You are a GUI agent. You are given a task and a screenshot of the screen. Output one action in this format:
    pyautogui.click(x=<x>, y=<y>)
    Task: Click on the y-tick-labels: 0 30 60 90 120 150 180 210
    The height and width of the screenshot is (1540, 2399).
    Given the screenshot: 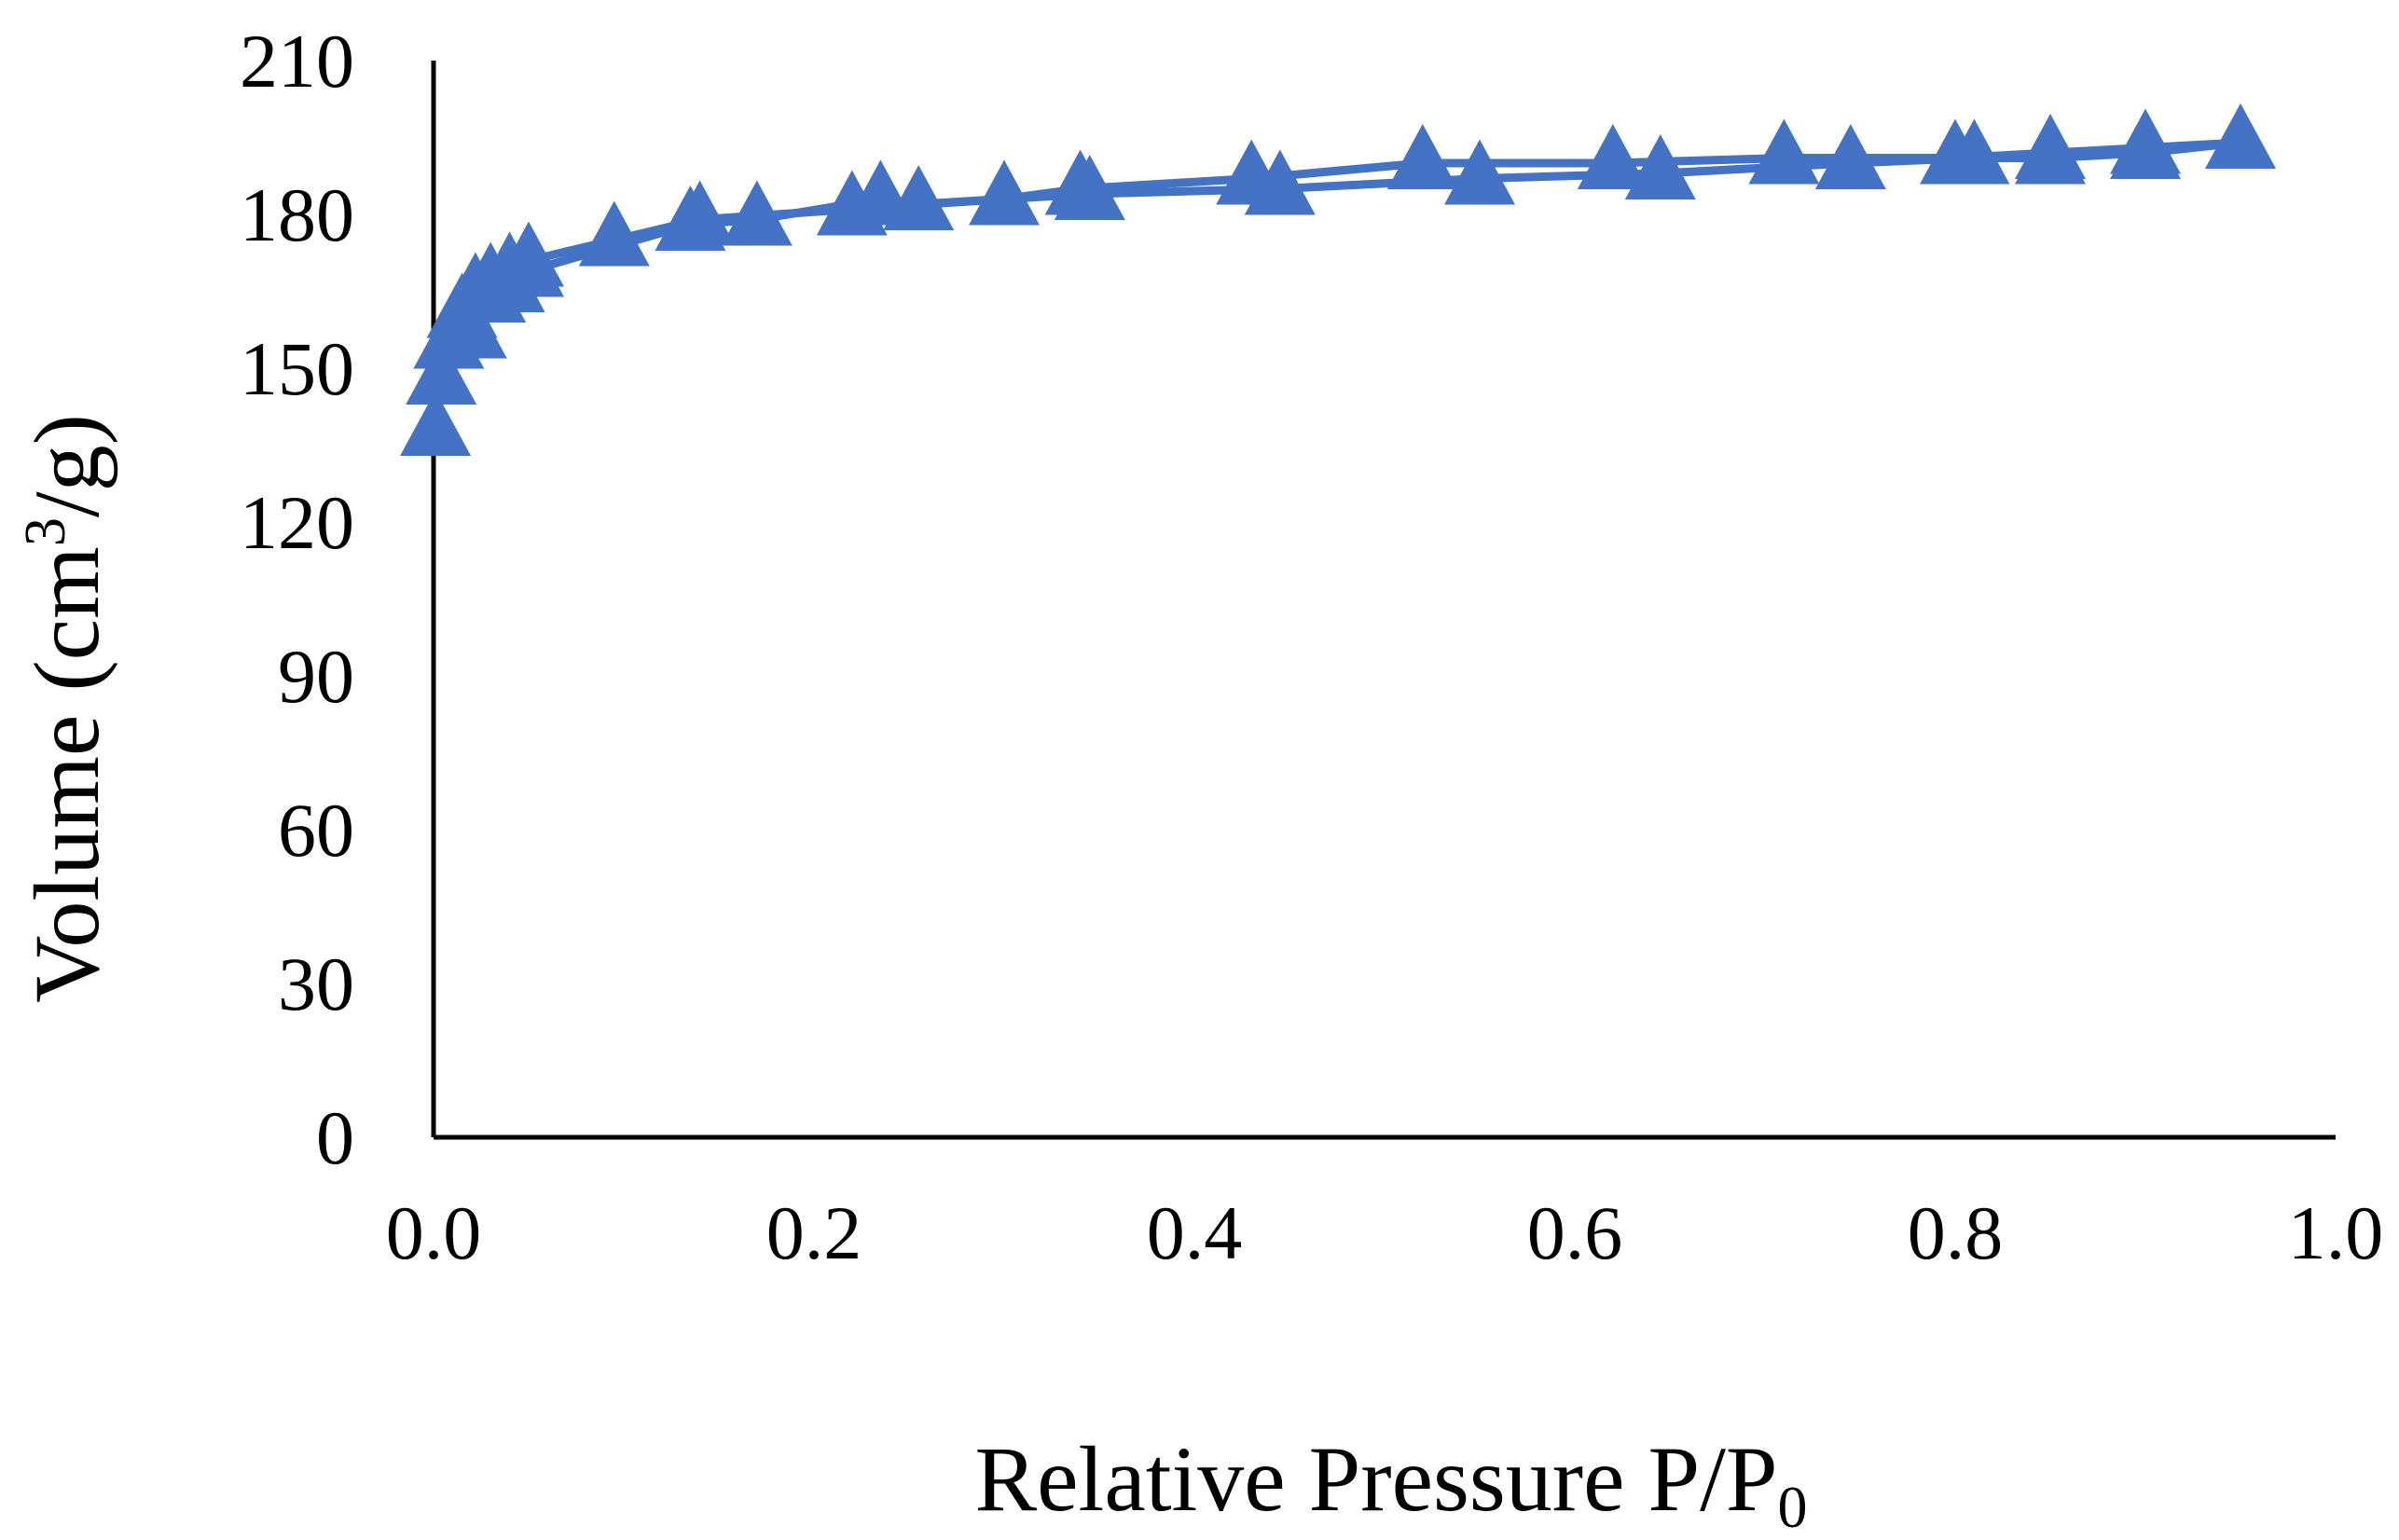 What is the action you would take?
    pyautogui.click(x=297, y=599)
    